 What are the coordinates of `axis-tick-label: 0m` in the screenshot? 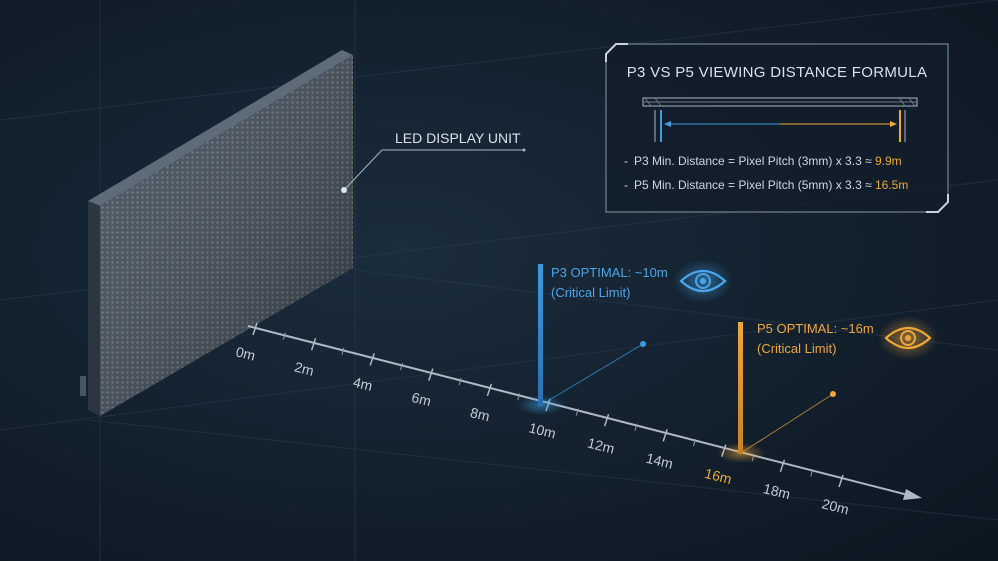 It's located at (245, 353).